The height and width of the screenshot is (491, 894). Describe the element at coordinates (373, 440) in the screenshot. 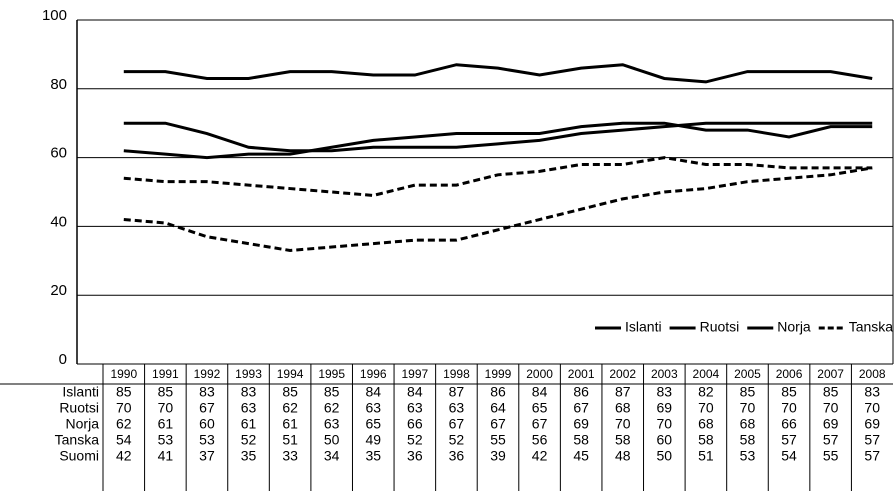

I see `table-value: 49` at that location.